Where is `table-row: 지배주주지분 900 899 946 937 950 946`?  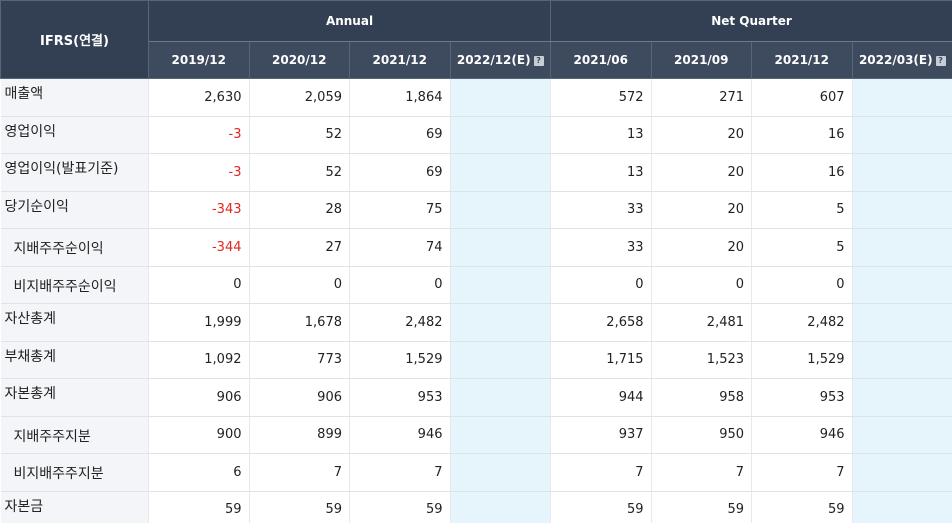
table-row: 지배주주지분 900 899 946 937 950 946 is located at coordinates (476, 435).